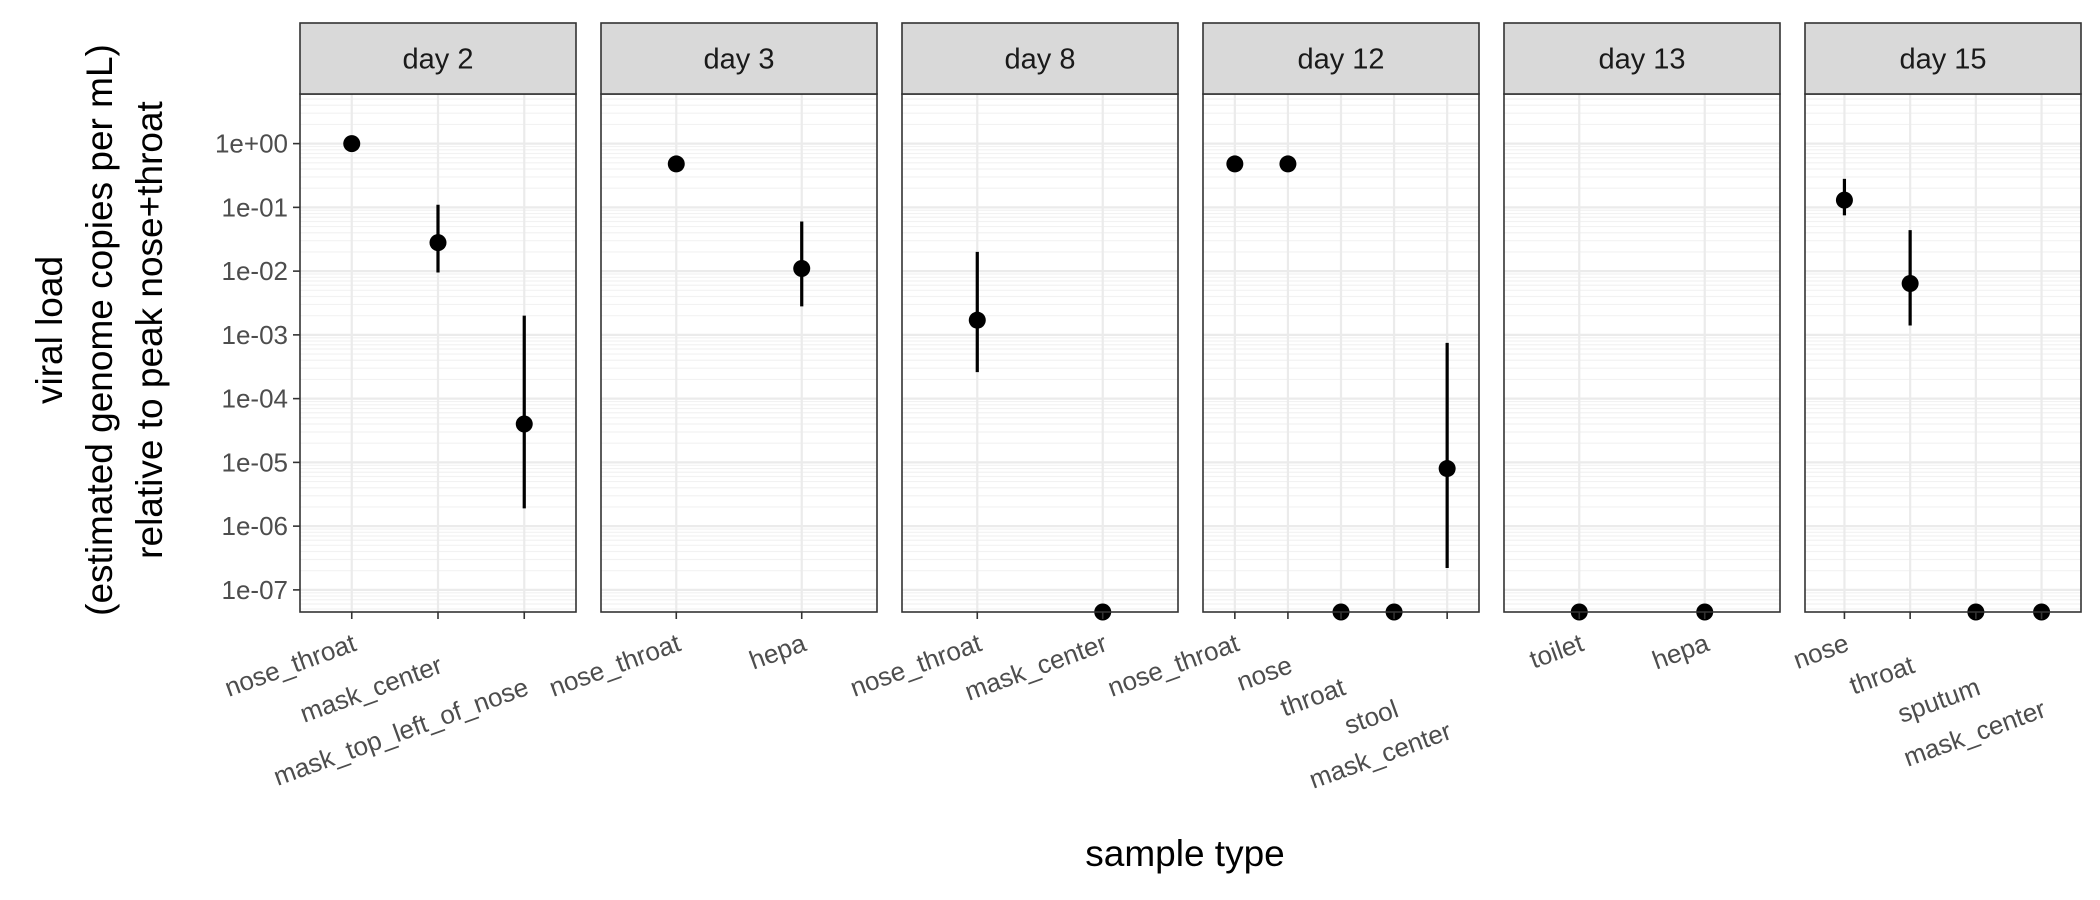 The image size is (2100, 900). Describe the element at coordinates (149, 329) in the screenshot. I see `y-axis-title-line-3: relative to peak nose+throat` at that location.